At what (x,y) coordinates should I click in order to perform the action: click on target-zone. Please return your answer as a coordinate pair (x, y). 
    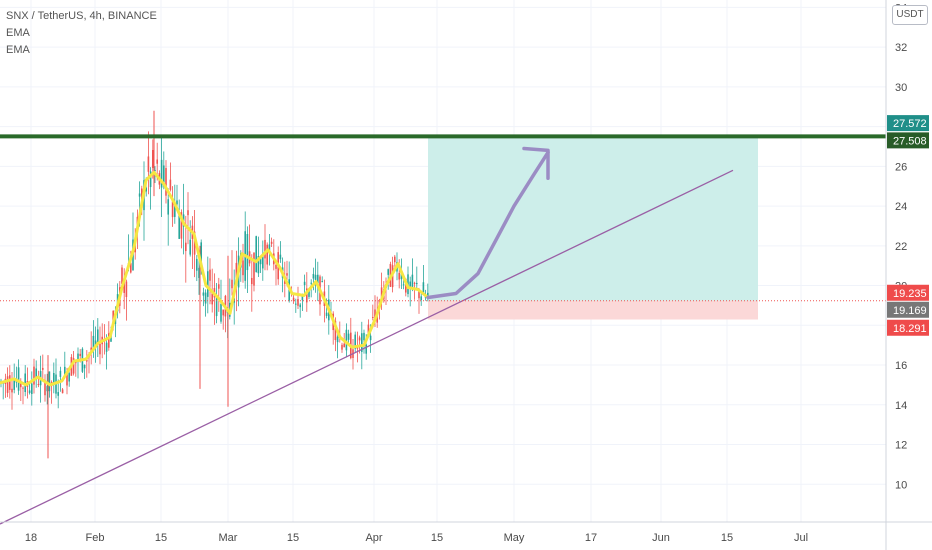
    Looking at the image, I should click on (593, 218).